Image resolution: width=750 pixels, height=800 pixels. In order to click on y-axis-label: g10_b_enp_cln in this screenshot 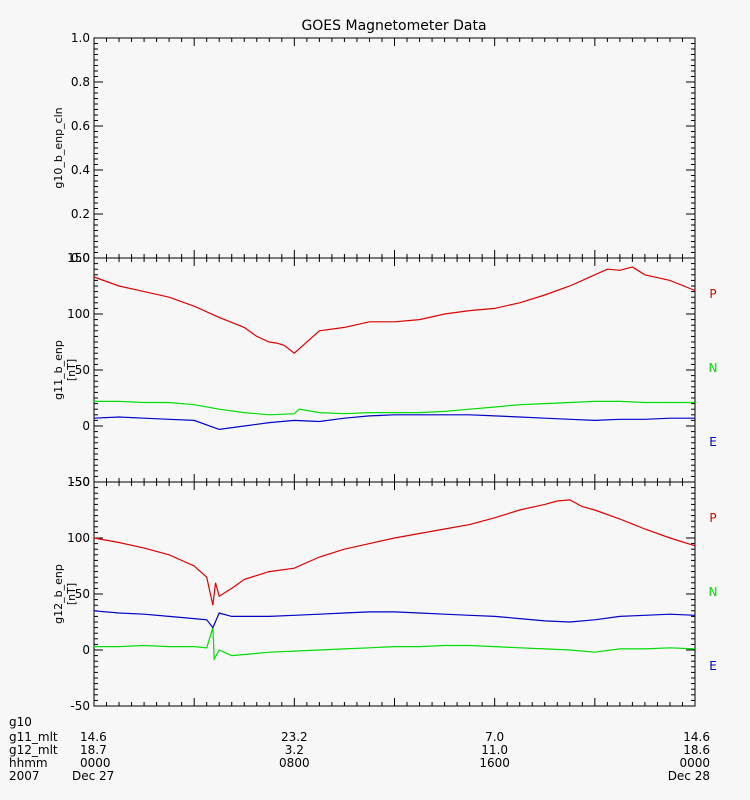, I will do `click(58, 147)`.